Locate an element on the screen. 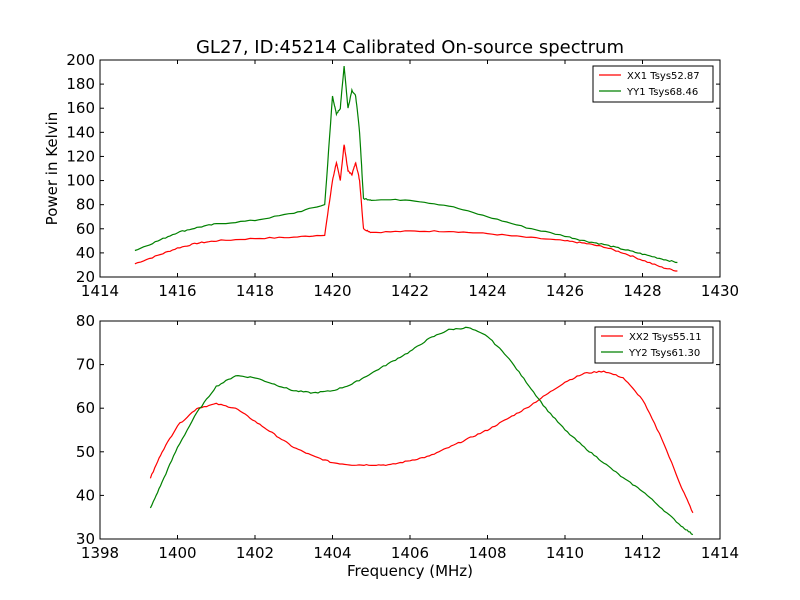 The width and height of the screenshot is (800, 600). x-tick-label: 1420 is located at coordinates (332, 291).